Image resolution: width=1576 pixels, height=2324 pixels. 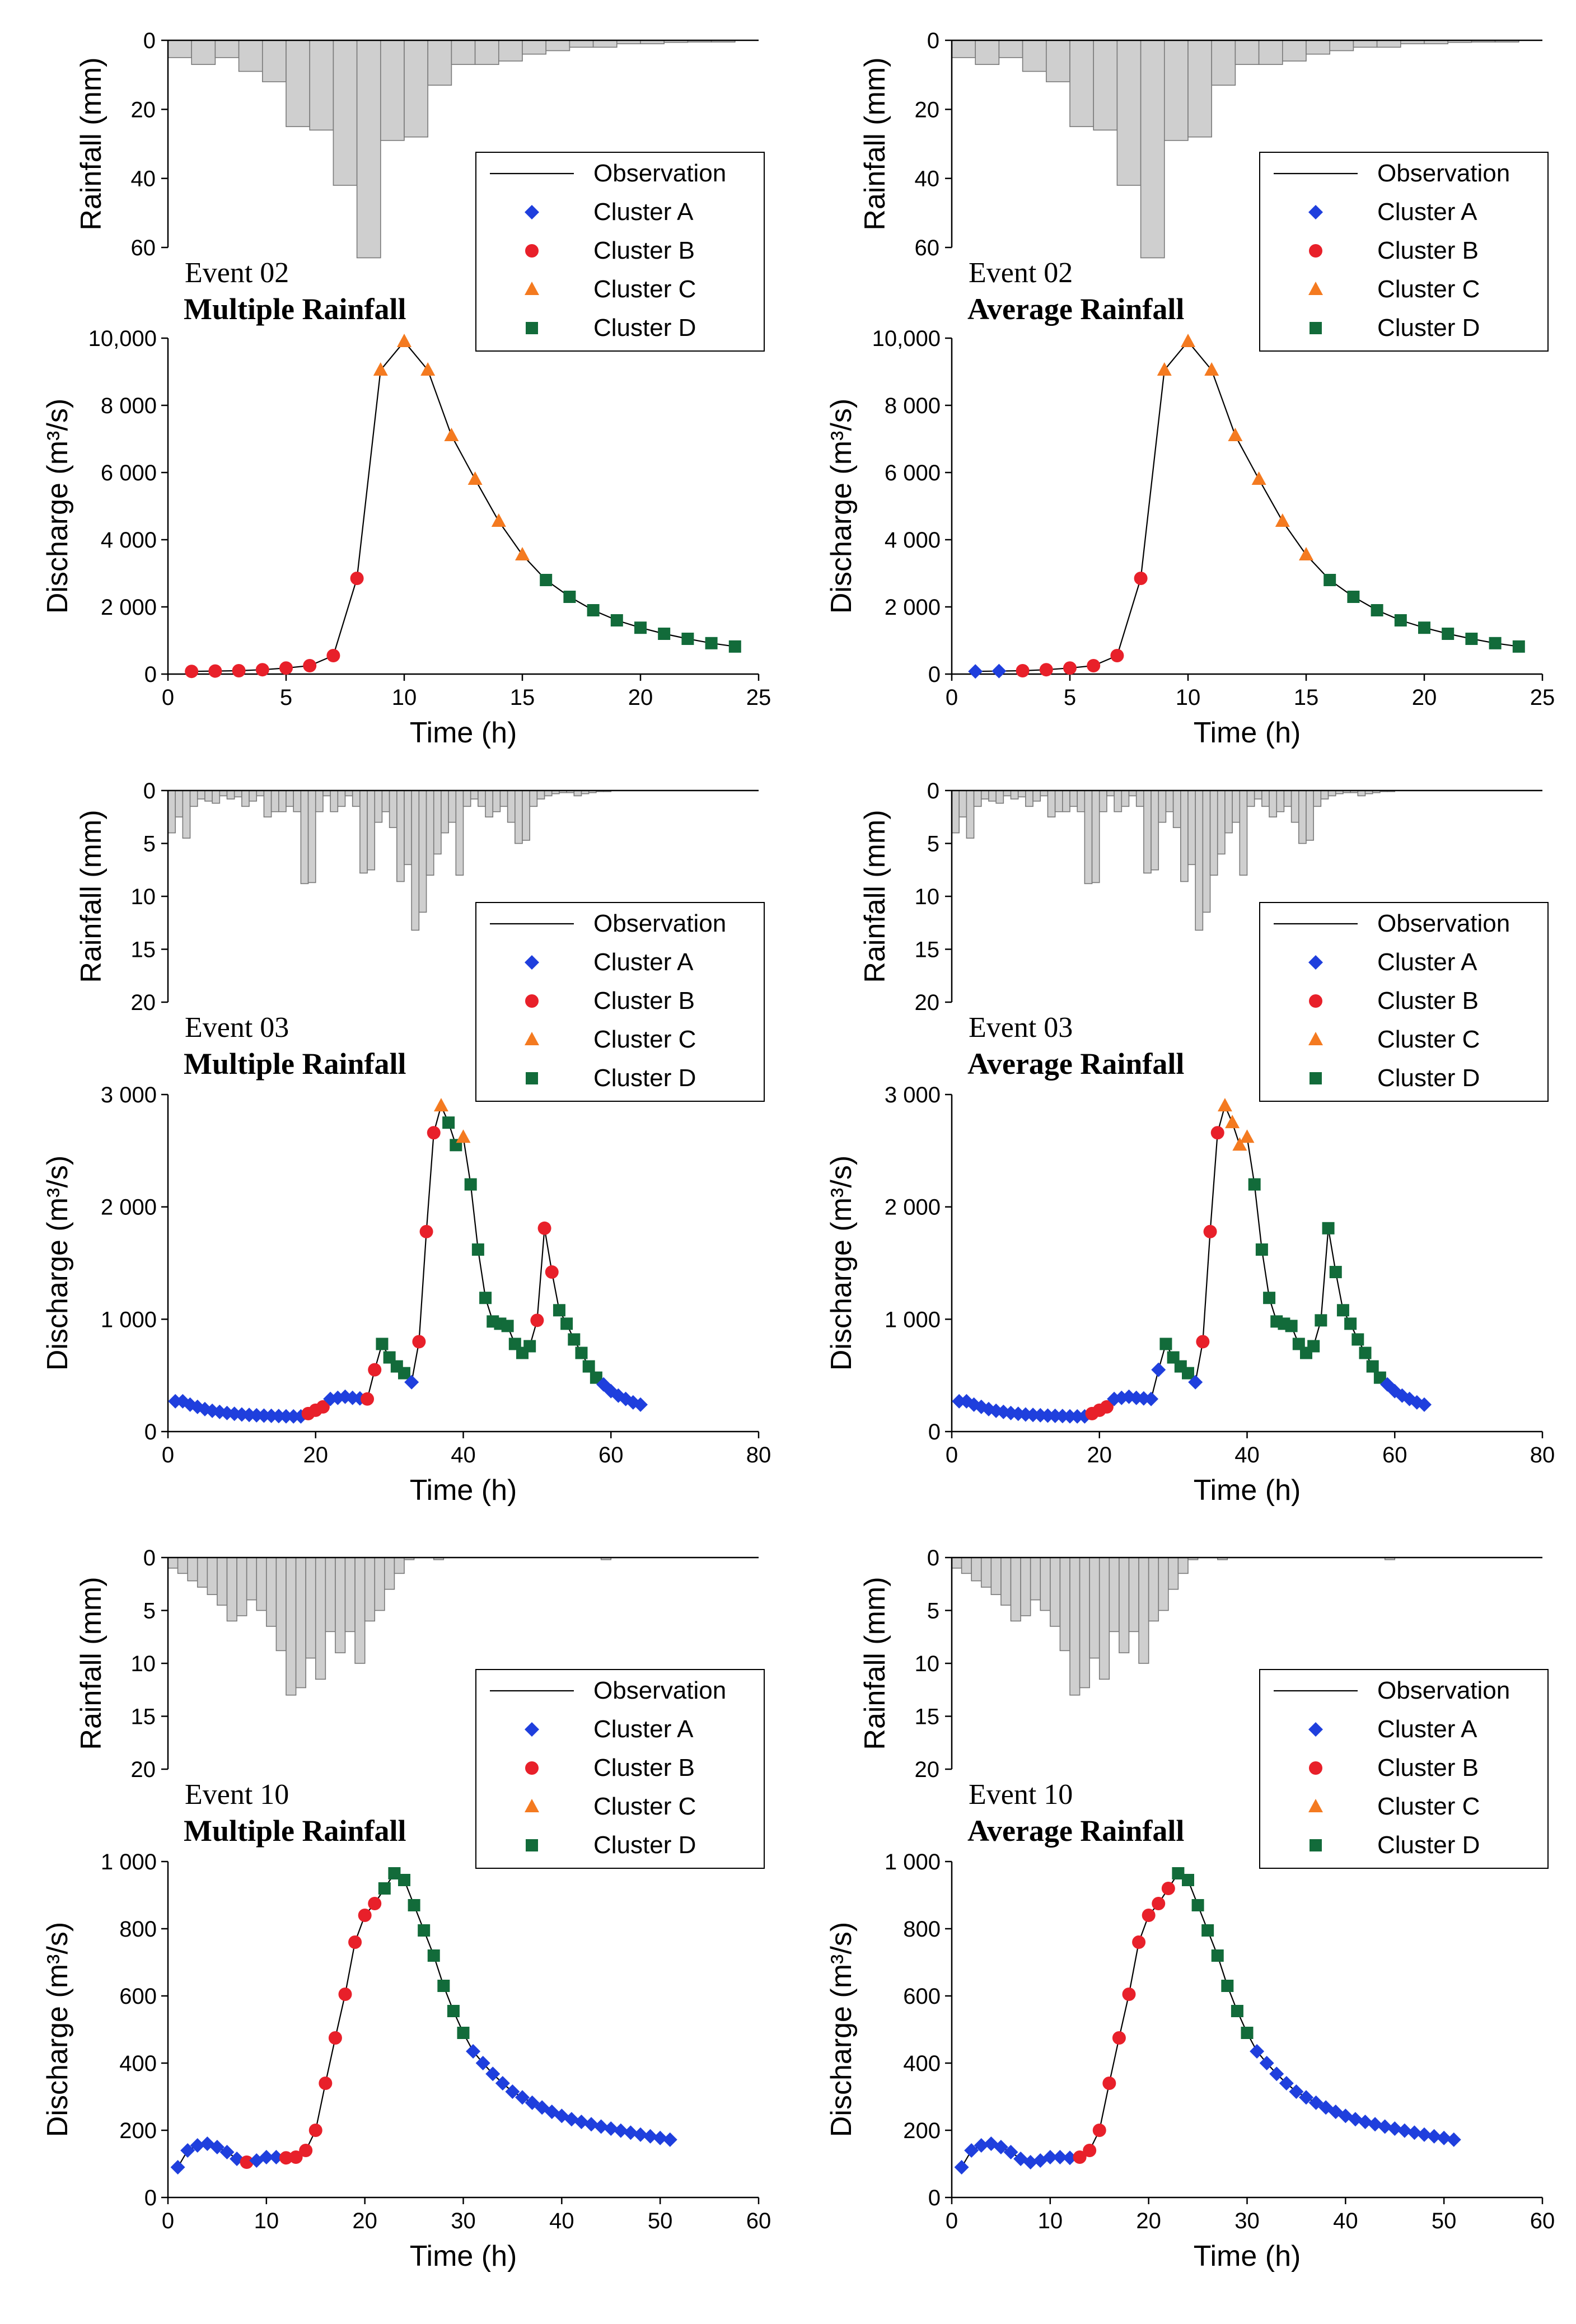 What do you see at coordinates (933, 791) in the screenshot?
I see `rain-tick-label: 0` at bounding box center [933, 791].